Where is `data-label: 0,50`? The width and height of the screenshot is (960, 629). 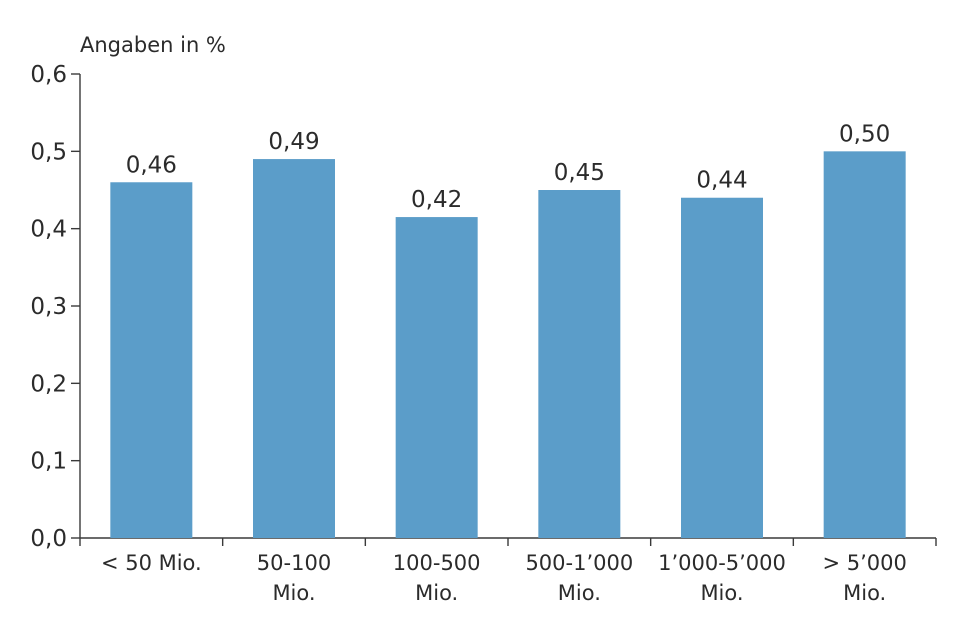
data-label: 0,50 is located at coordinates (864, 134).